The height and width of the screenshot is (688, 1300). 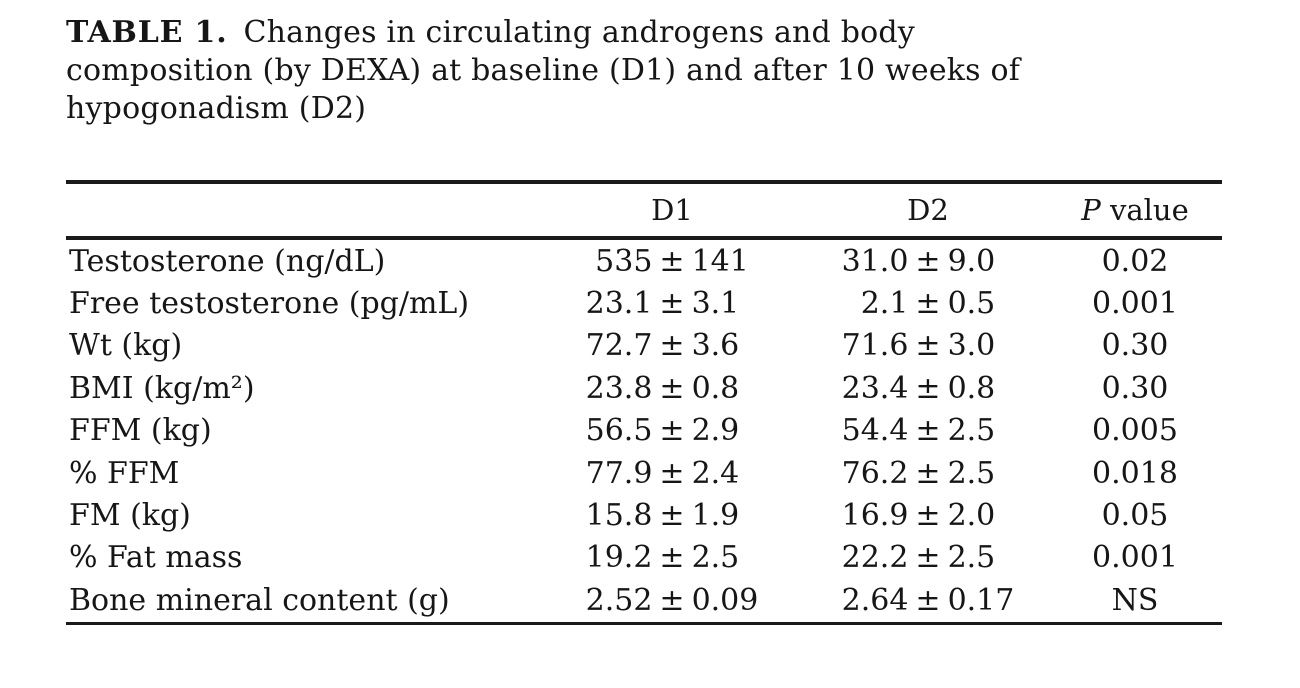 I want to click on d2-value-cell: 23.4 ±0.8, so click(x=928, y=388).